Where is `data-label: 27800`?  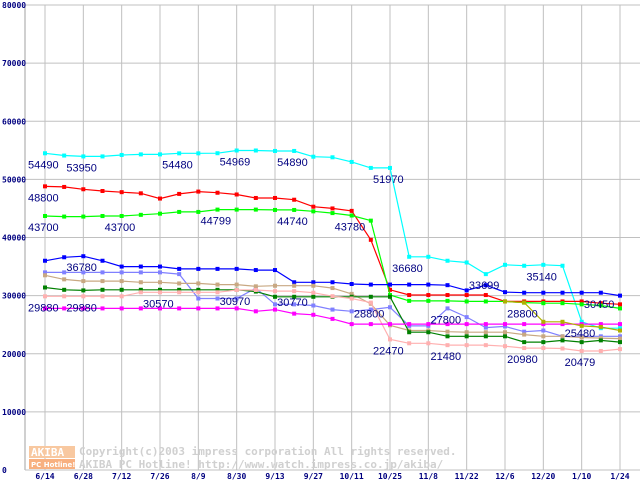
data-label: 27800 is located at coordinates (446, 320).